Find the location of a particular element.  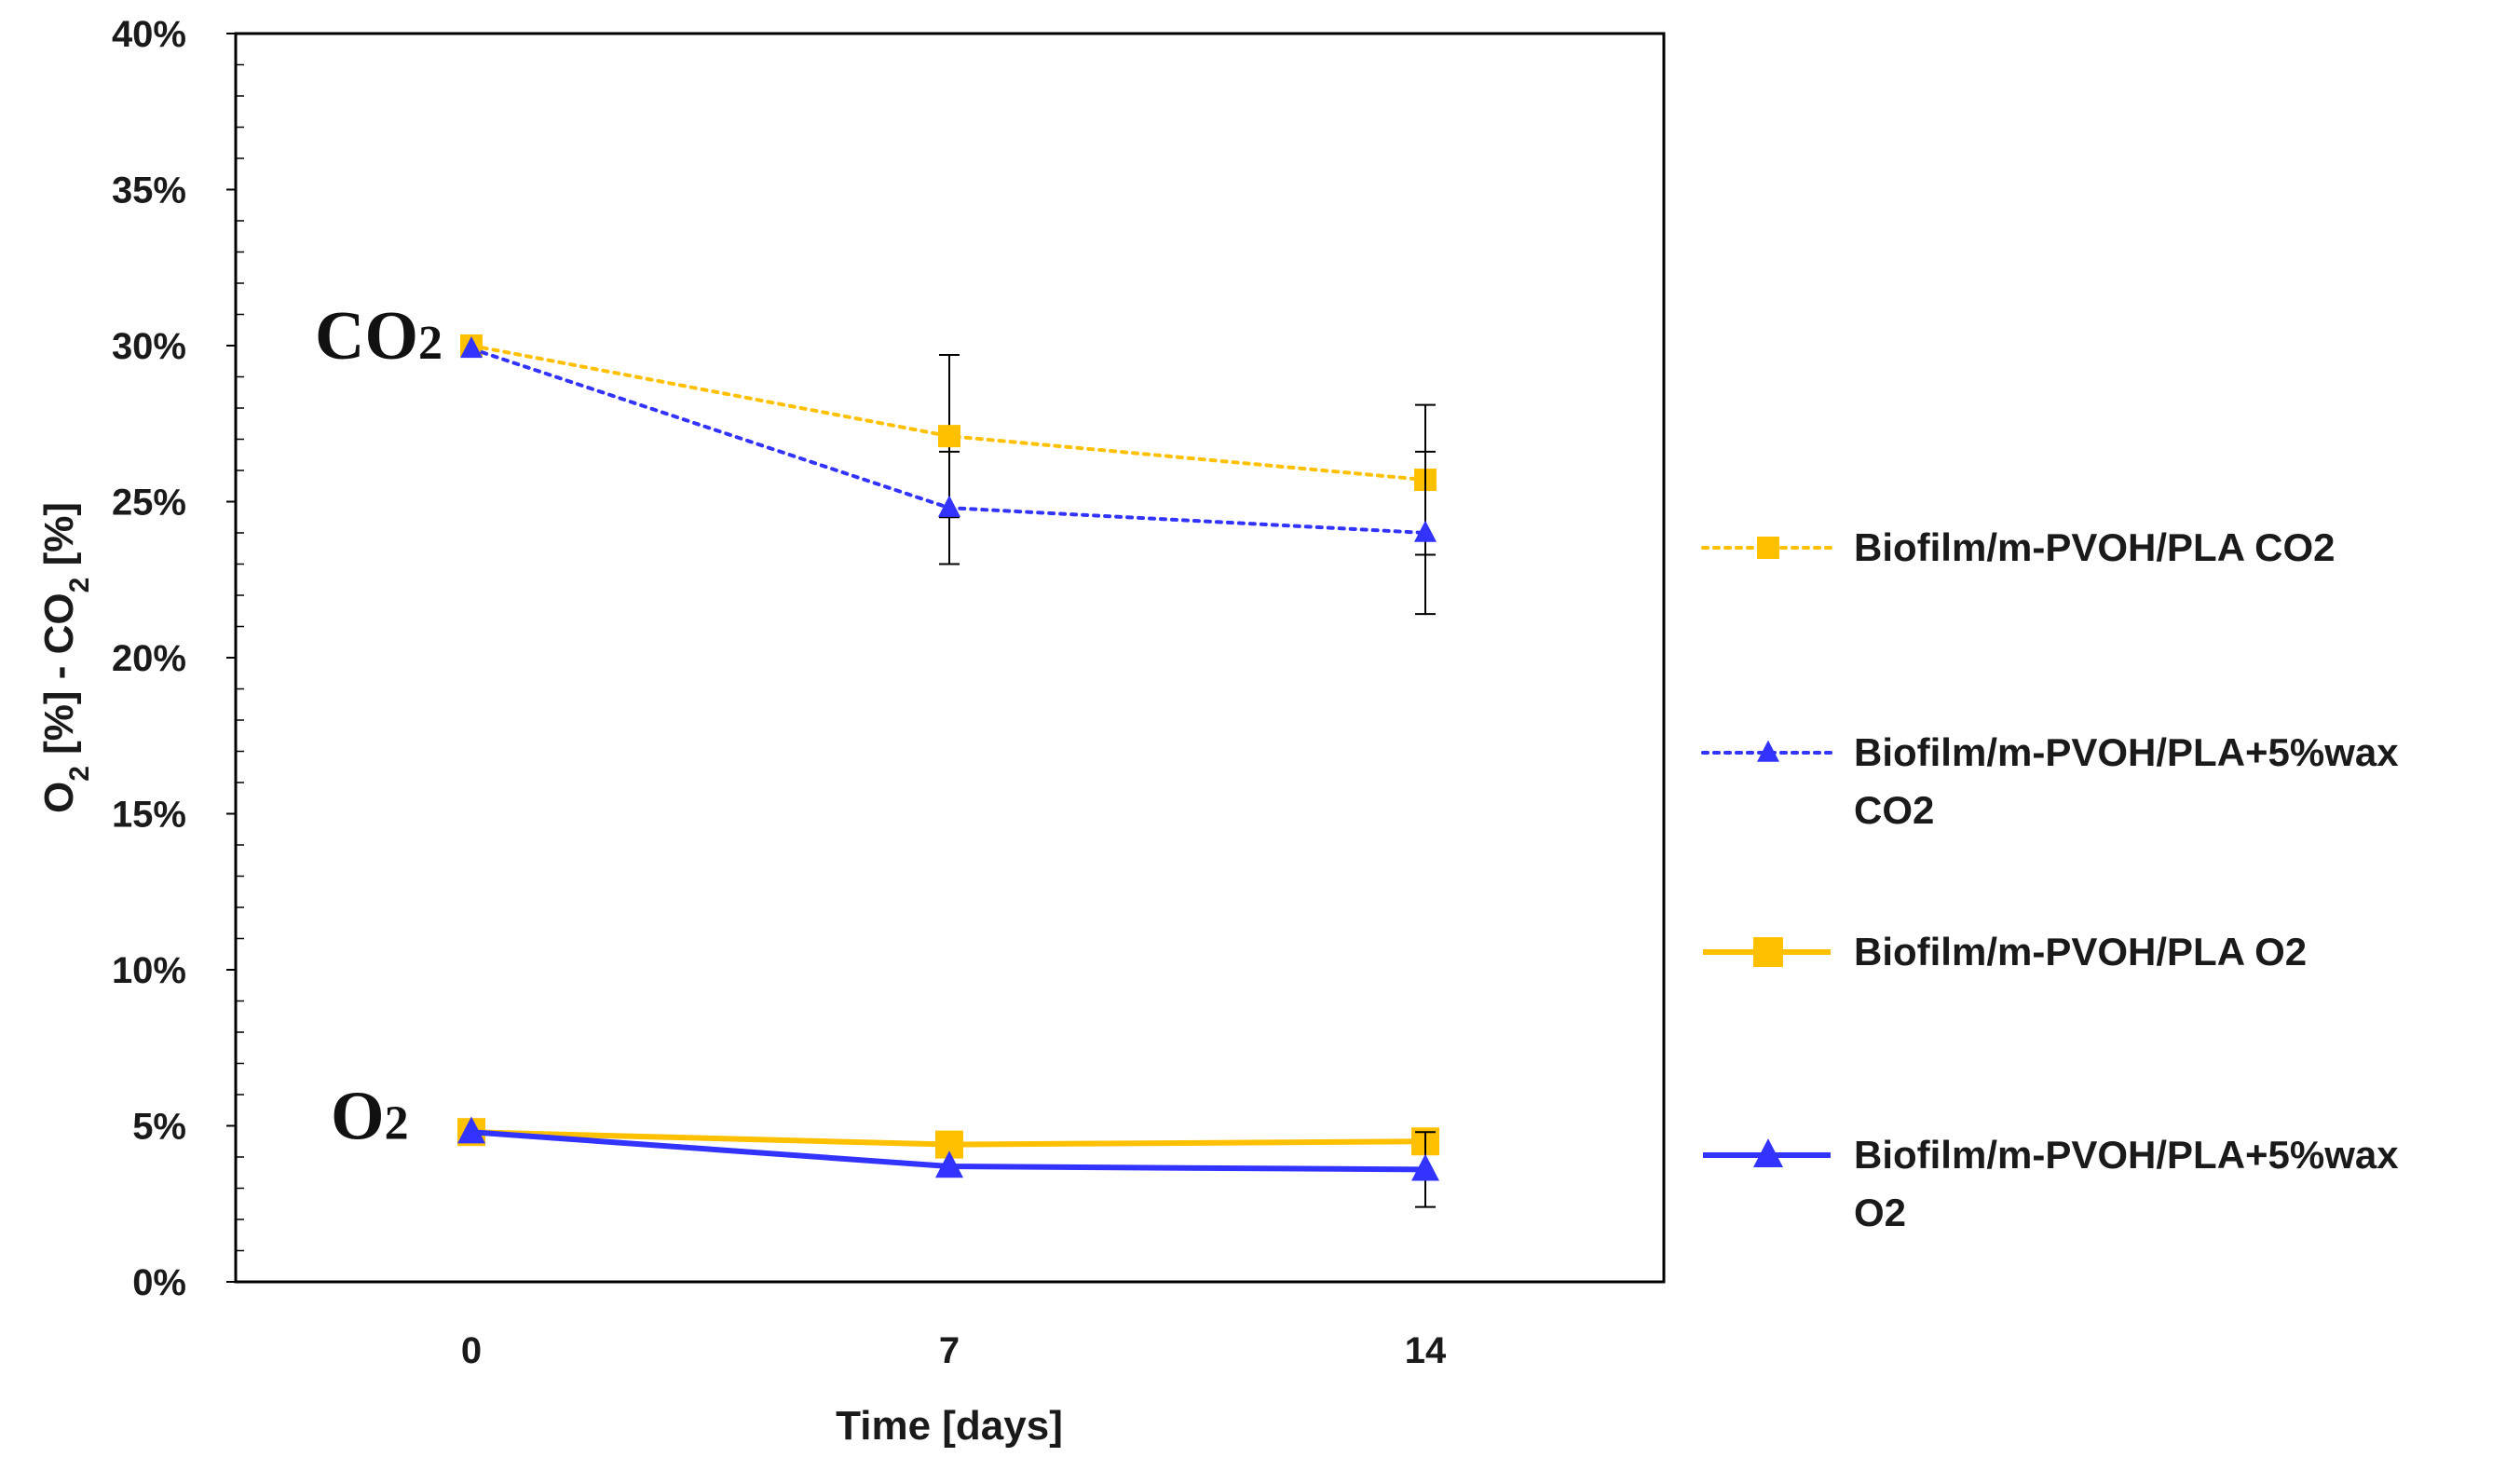

annotation-label: CO2 is located at coordinates (379, 336).